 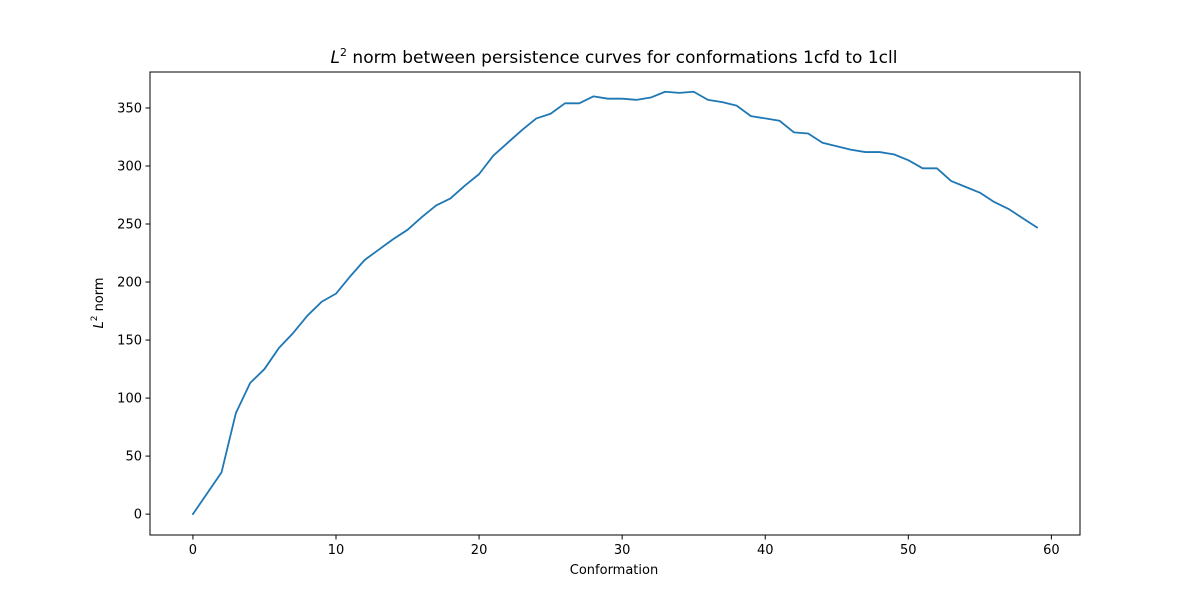 I want to click on y-tick-label: 250, so click(x=129, y=225).